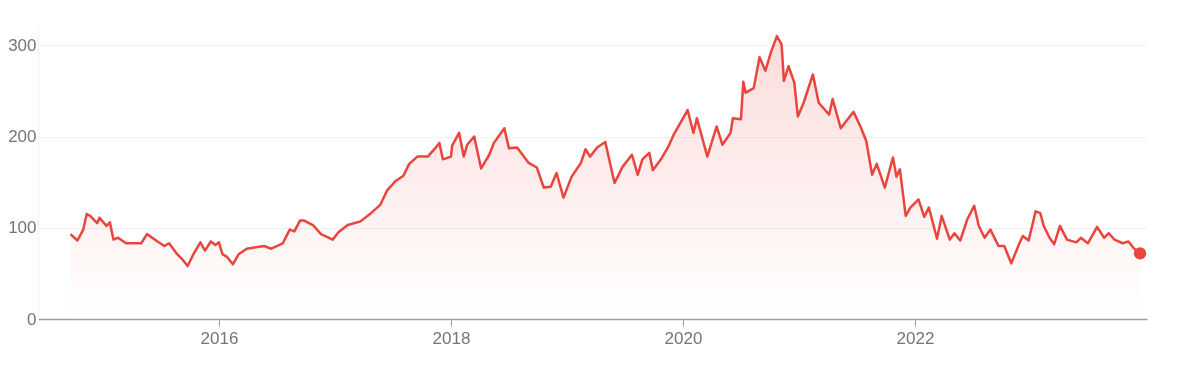  Describe the element at coordinates (22, 136) in the screenshot. I see `y-tick-label: 200` at that location.